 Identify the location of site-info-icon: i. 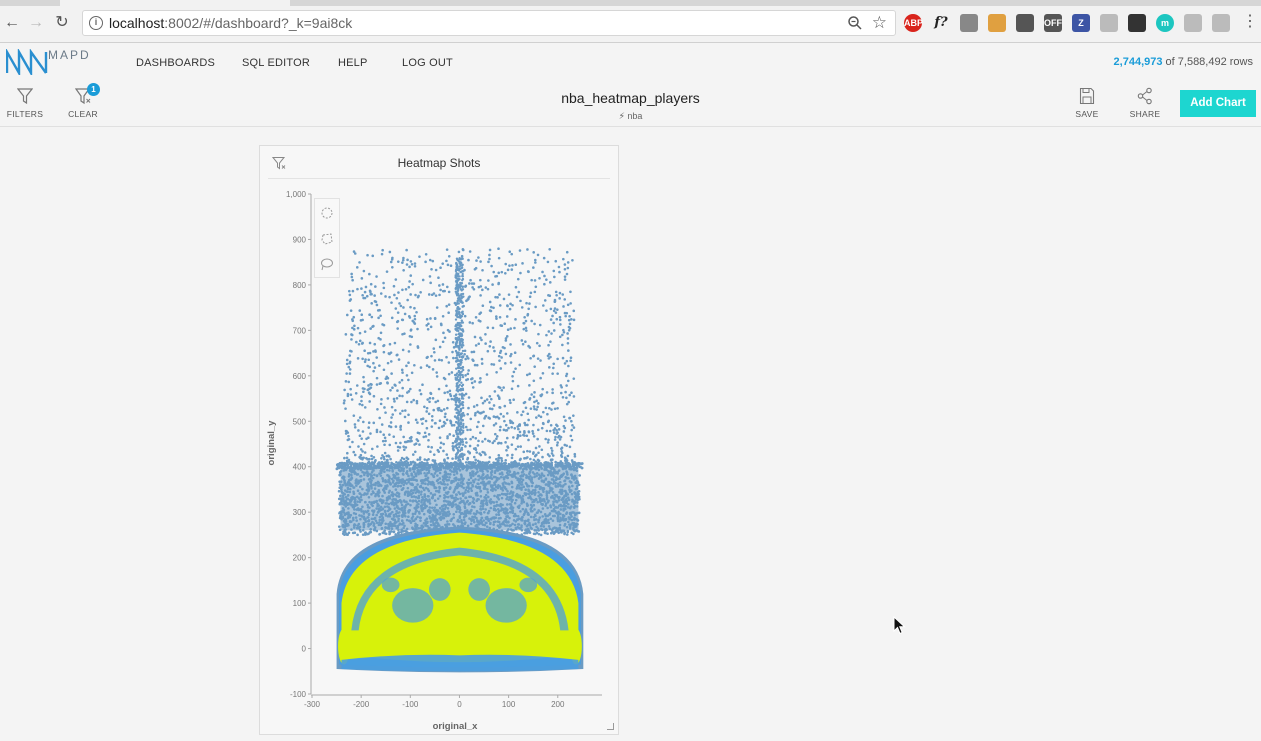
(96, 23).